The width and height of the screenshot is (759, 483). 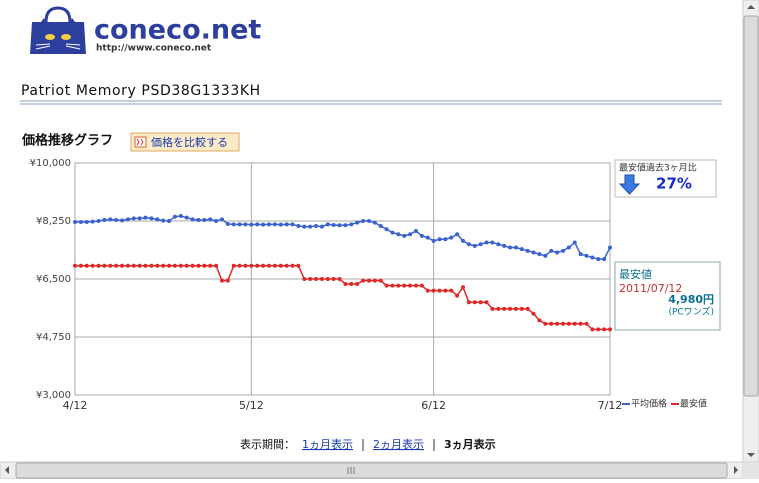 I want to click on y-tick-label: ¥6,500, so click(x=53, y=279).